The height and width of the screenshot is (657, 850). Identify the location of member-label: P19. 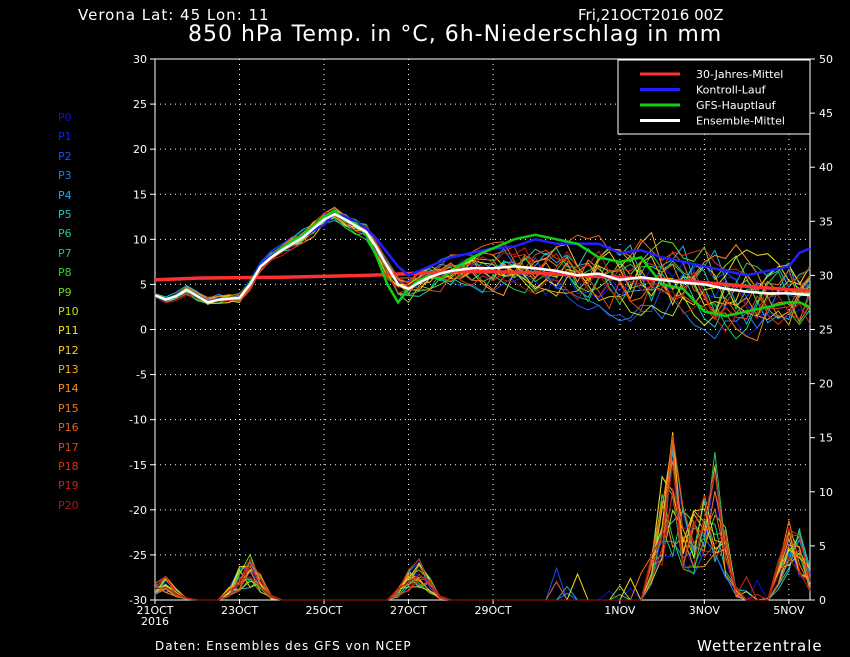
(68, 486).